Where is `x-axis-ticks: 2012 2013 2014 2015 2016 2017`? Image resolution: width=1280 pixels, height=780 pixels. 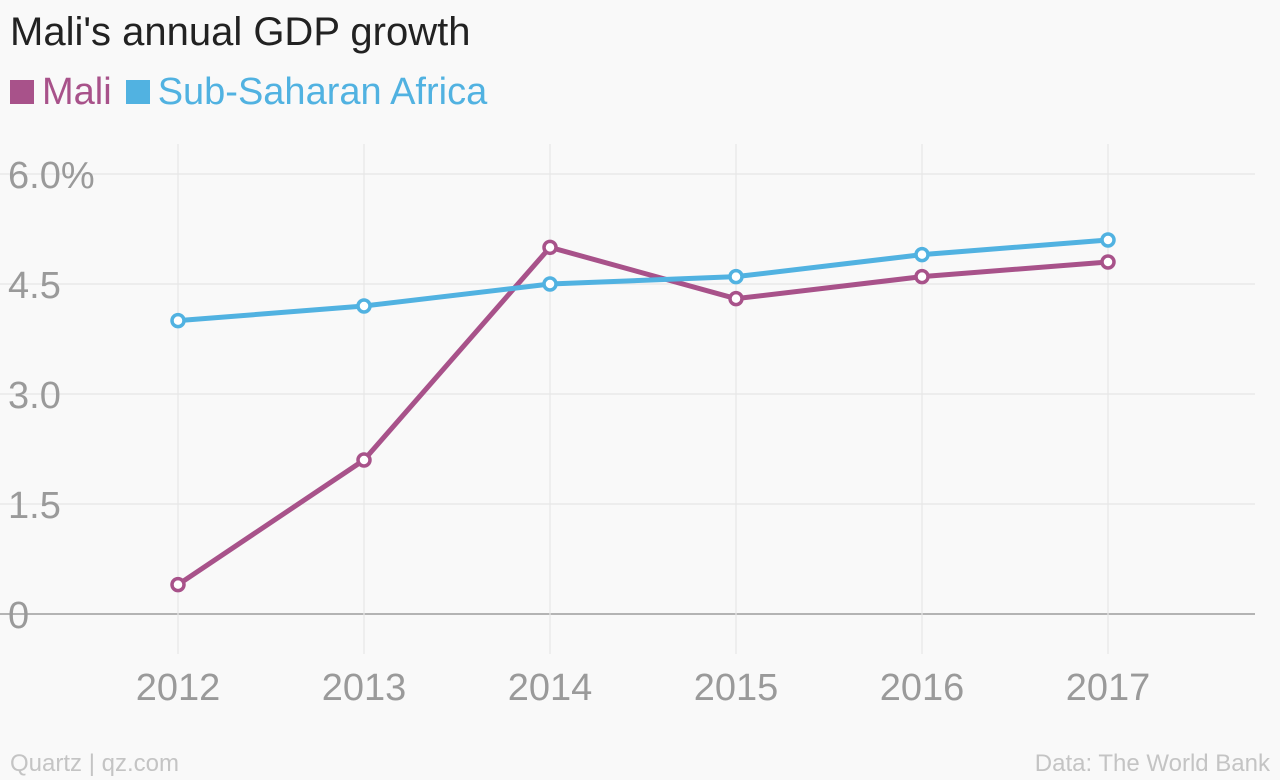
x-axis-ticks: 2012 2013 2014 2015 2016 2017 is located at coordinates (643, 688).